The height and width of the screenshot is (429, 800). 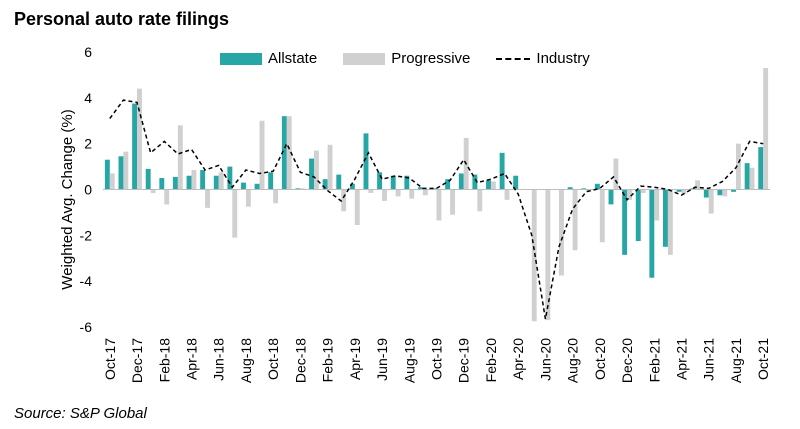 I want to click on x-tick-label: Apr-21, so click(x=682, y=359).